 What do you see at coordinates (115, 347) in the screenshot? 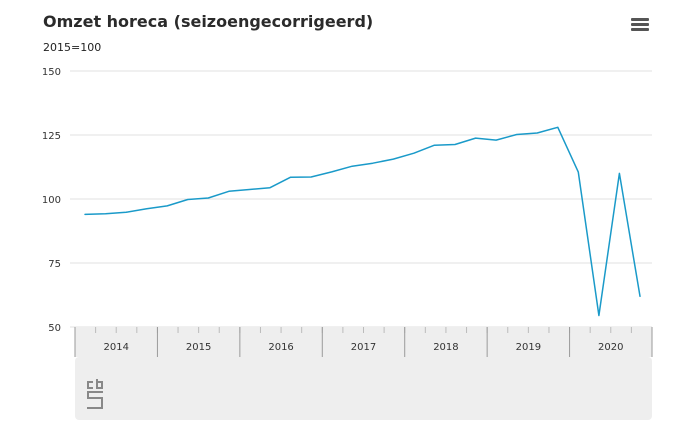
I see `x-tick-label: 2014` at bounding box center [115, 347].